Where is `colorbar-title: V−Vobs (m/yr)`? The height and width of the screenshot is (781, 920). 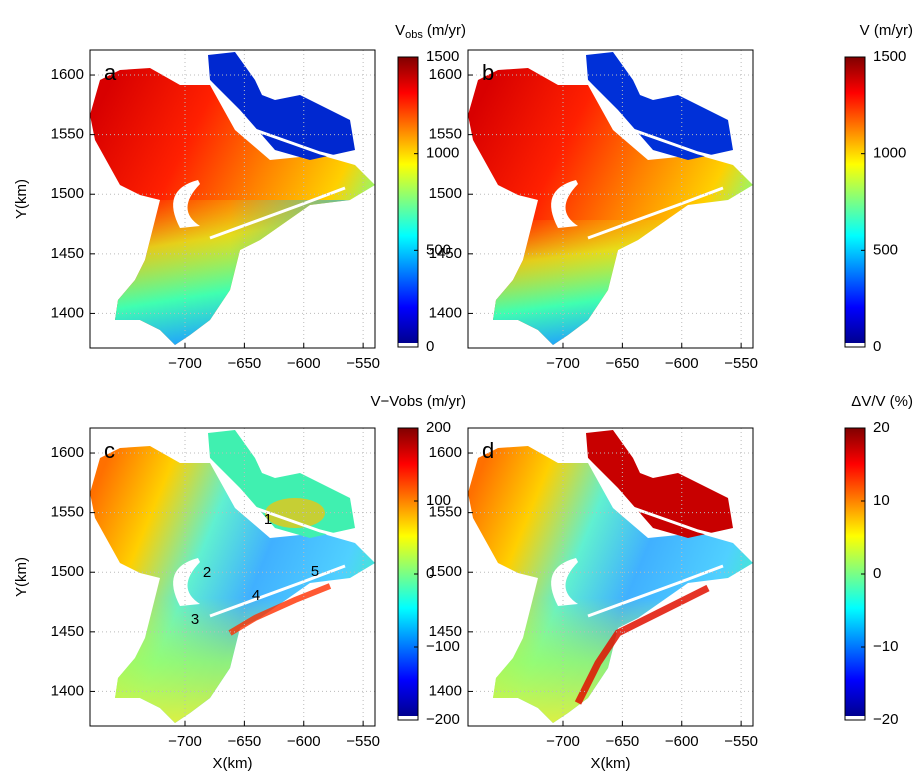
colorbar-title: V−Vobs (m/yr) is located at coordinates (418, 401).